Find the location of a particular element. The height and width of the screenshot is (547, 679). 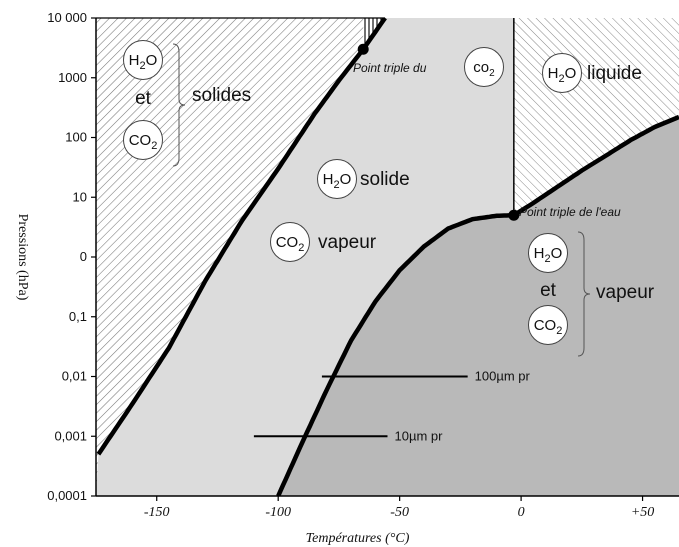

y-tick-label: 1000 is located at coordinates (72, 77).